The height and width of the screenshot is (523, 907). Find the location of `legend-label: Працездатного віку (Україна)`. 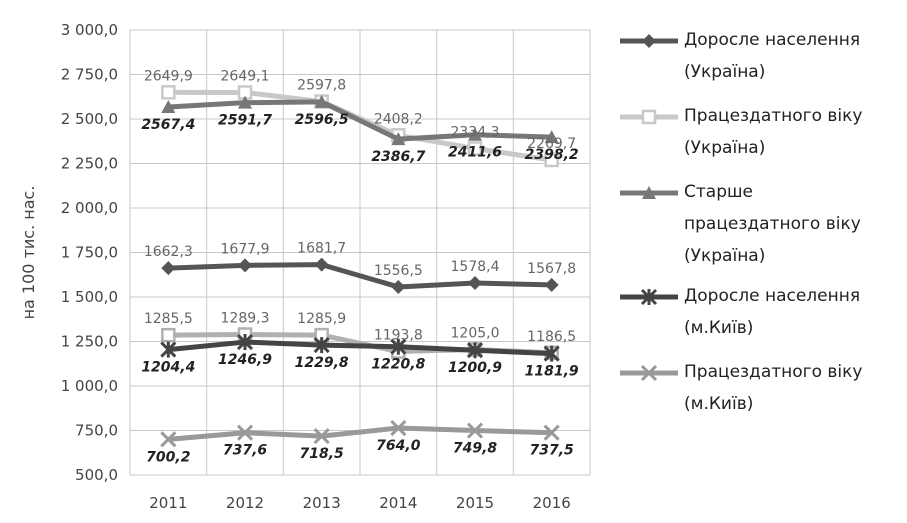

legend-label: Працездатного віку (Україна) is located at coordinates (773, 132).